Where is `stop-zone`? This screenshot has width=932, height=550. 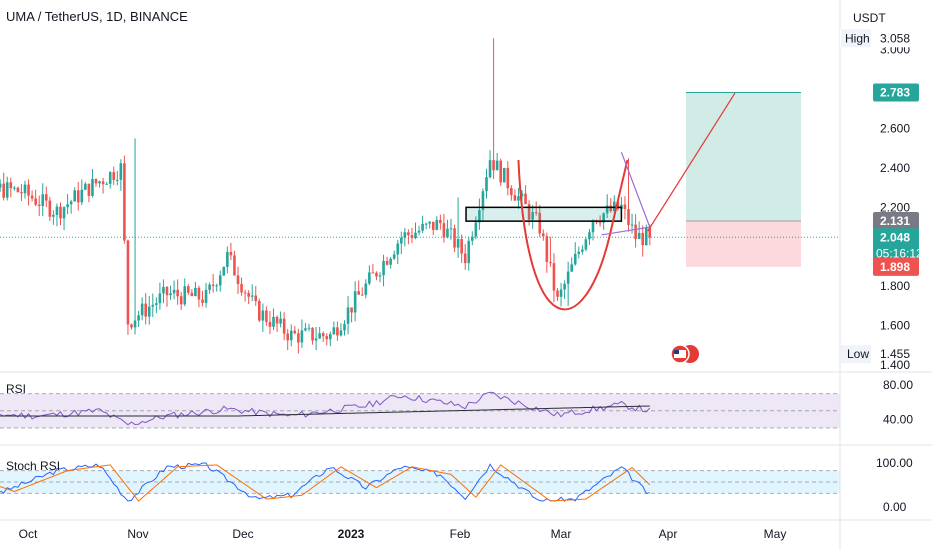 stop-zone is located at coordinates (743, 243).